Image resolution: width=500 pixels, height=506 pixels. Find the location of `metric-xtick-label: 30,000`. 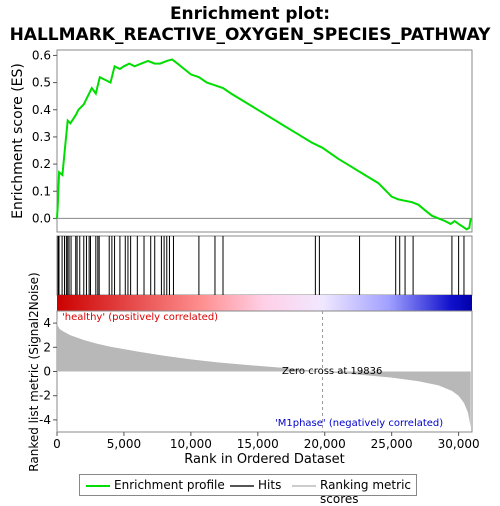

metric-xtick-label: 30,000 is located at coordinates (459, 444).